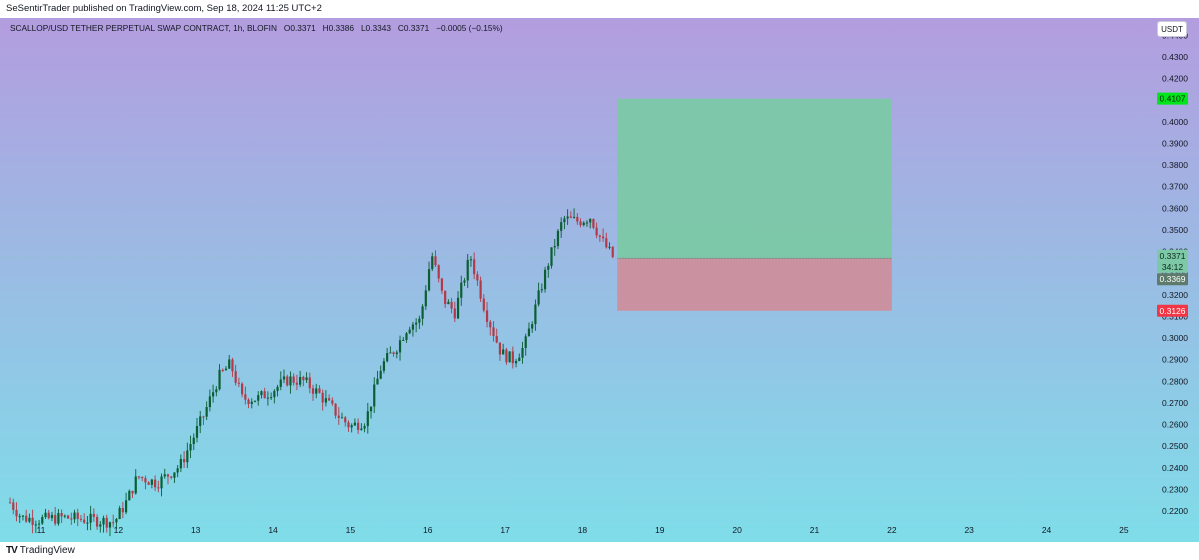 The width and height of the screenshot is (1199, 560). I want to click on y-tick-label: 0.2800, so click(1175, 381).